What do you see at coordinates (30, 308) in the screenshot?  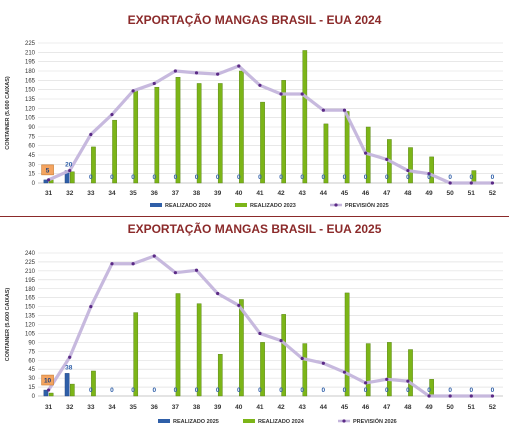 I see `y-tick-label: 150` at bounding box center [30, 308].